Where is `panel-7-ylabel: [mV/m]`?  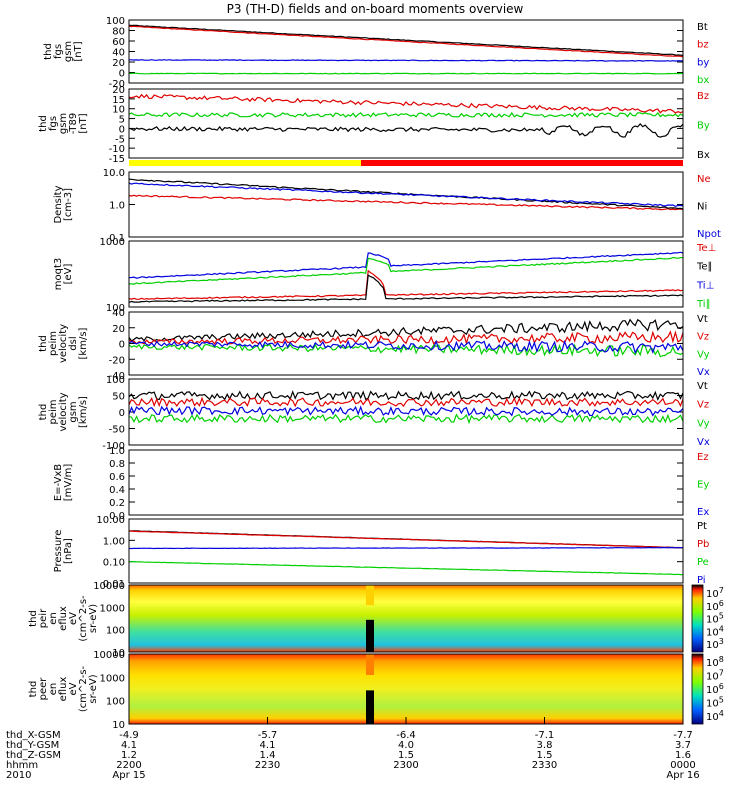
panel-7-ylabel: [mV/m] is located at coordinates (68, 483).